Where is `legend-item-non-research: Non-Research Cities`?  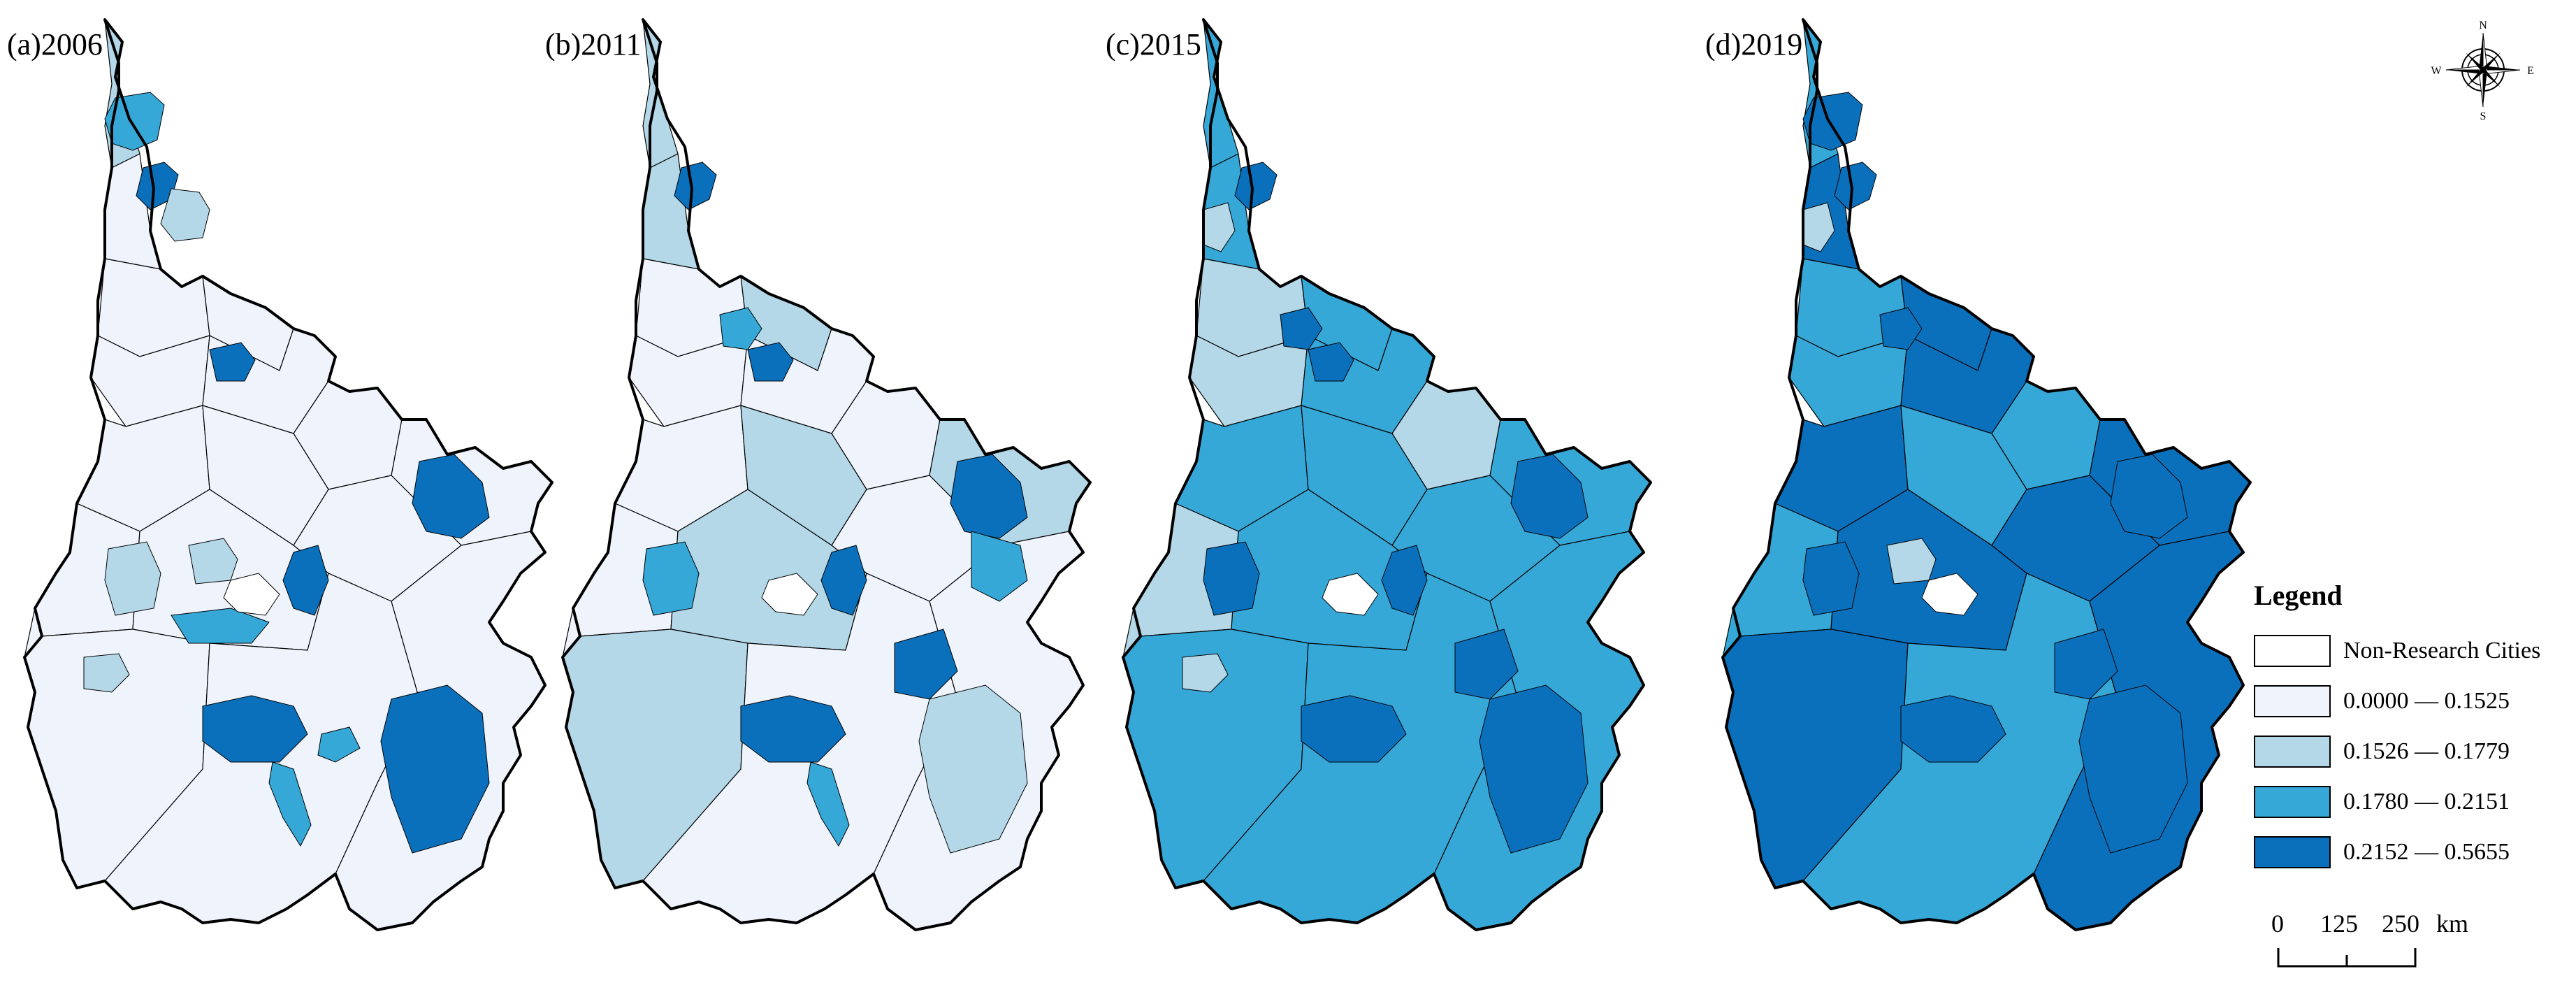 legend-item-non-research: Non-Research Cities is located at coordinates (2414, 653).